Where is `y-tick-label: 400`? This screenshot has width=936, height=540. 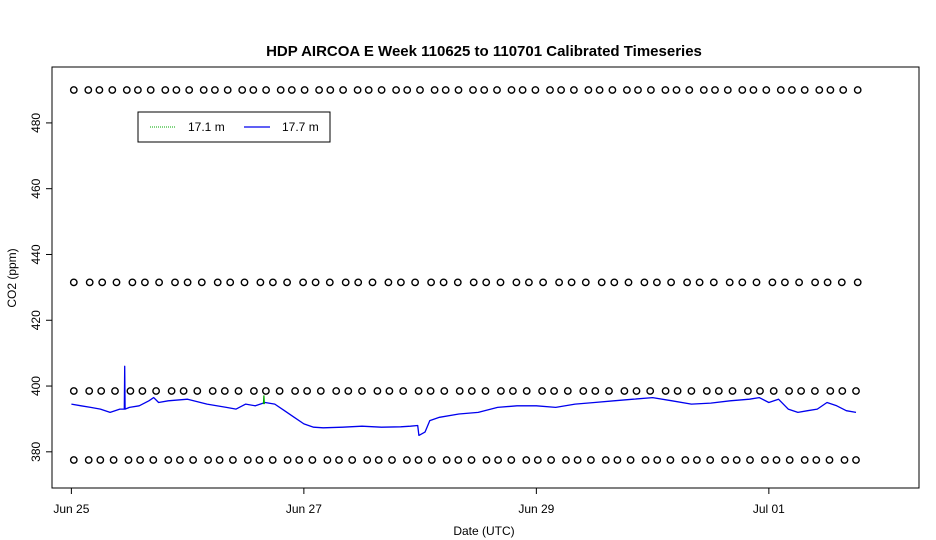 y-tick-label: 400 is located at coordinates (36, 386).